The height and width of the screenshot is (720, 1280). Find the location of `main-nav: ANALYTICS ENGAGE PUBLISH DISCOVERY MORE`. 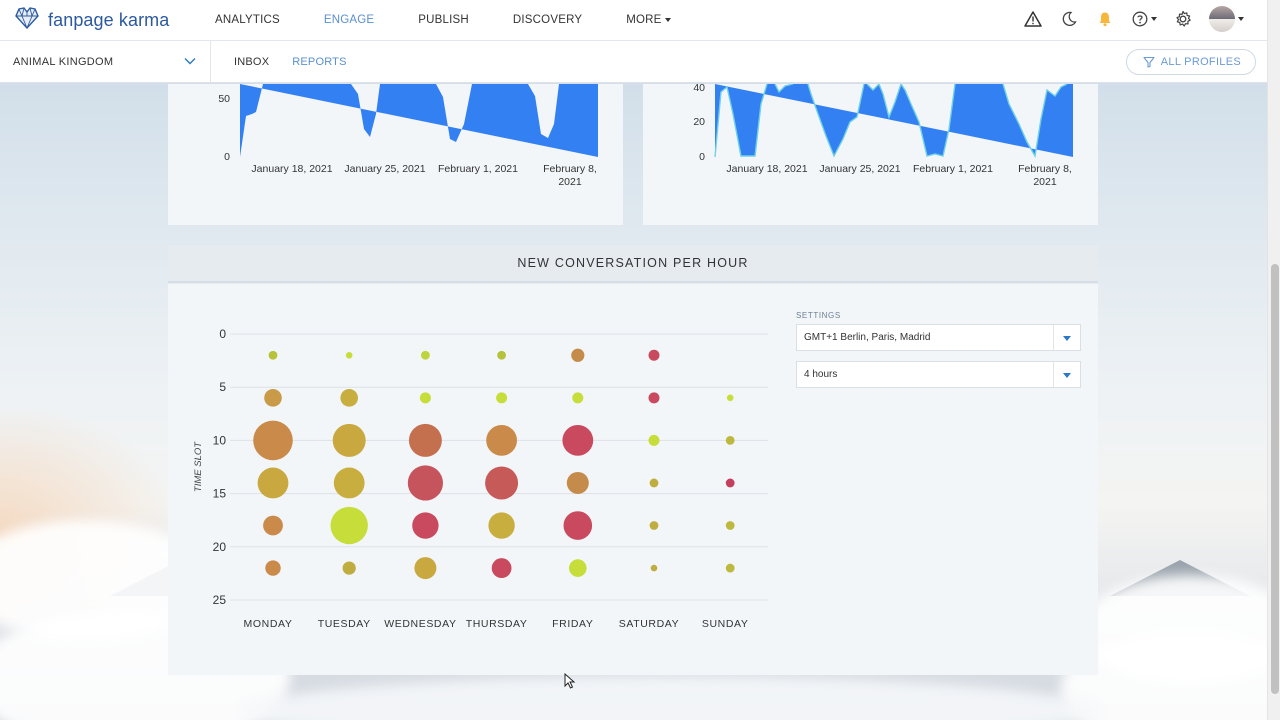

main-nav: ANALYTICS ENGAGE PUBLISH DISCOVERY MORE is located at coordinates (465, 20).